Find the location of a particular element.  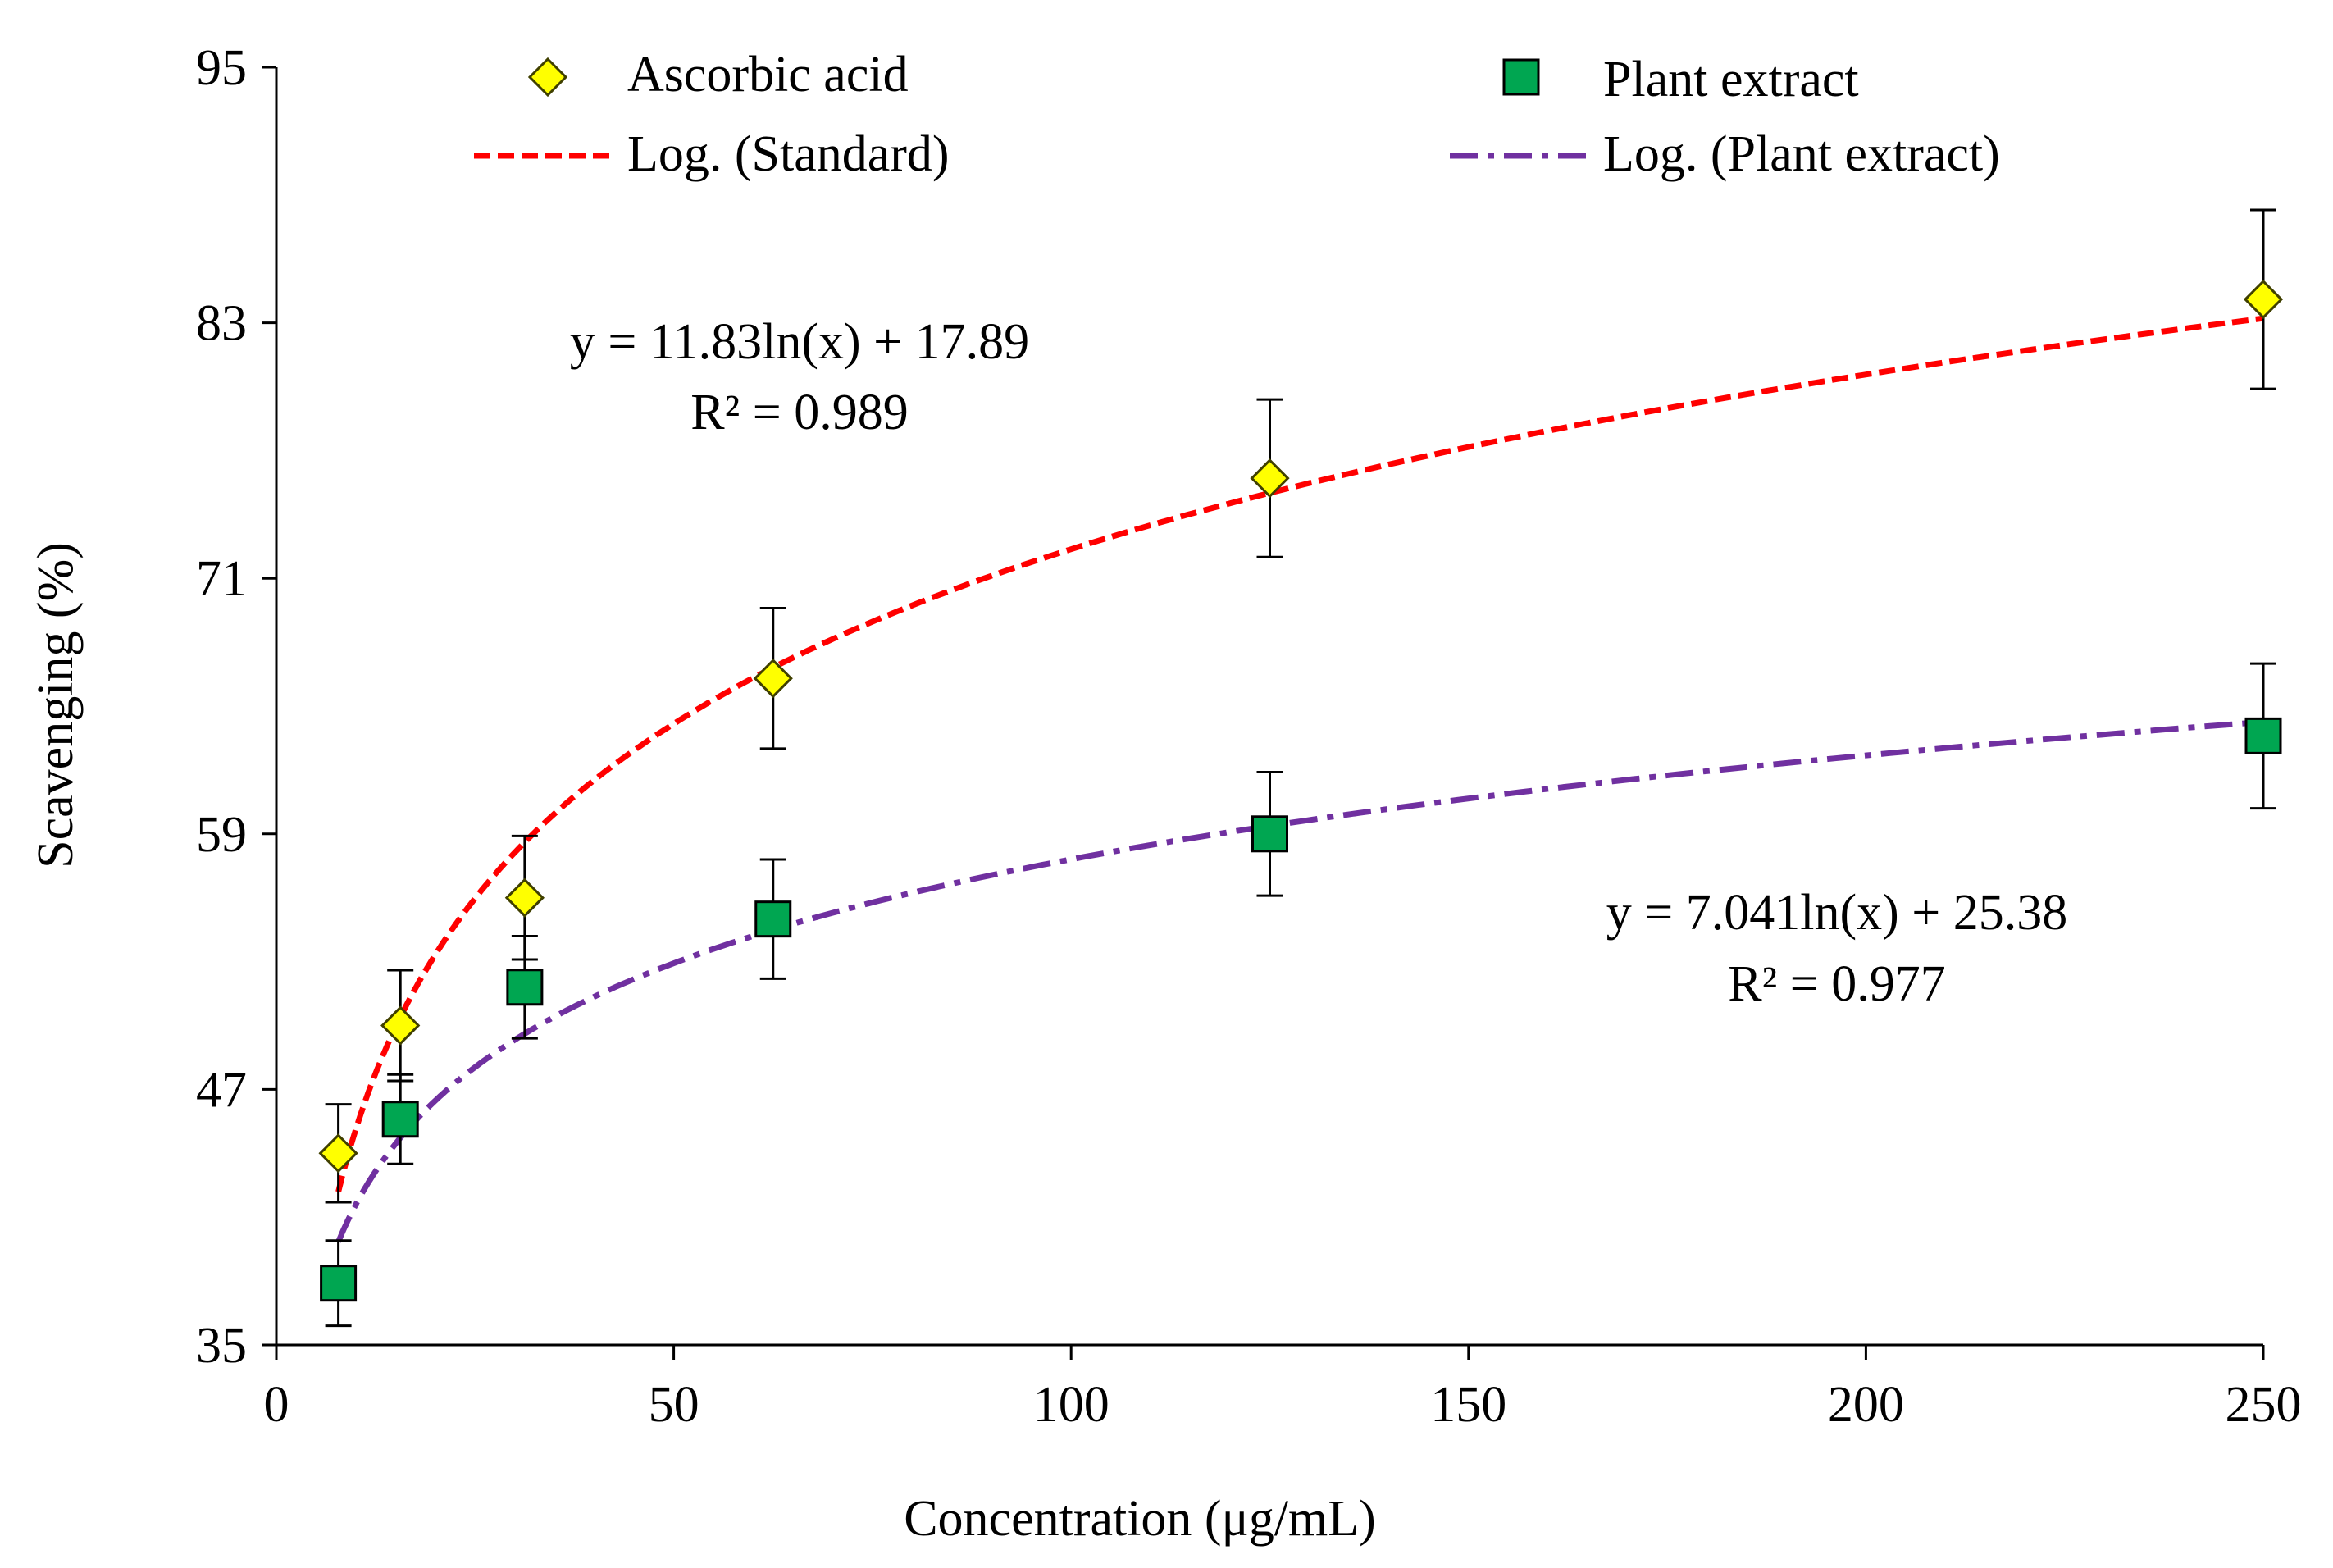

y-tick-label: 71 is located at coordinates (221, 579).